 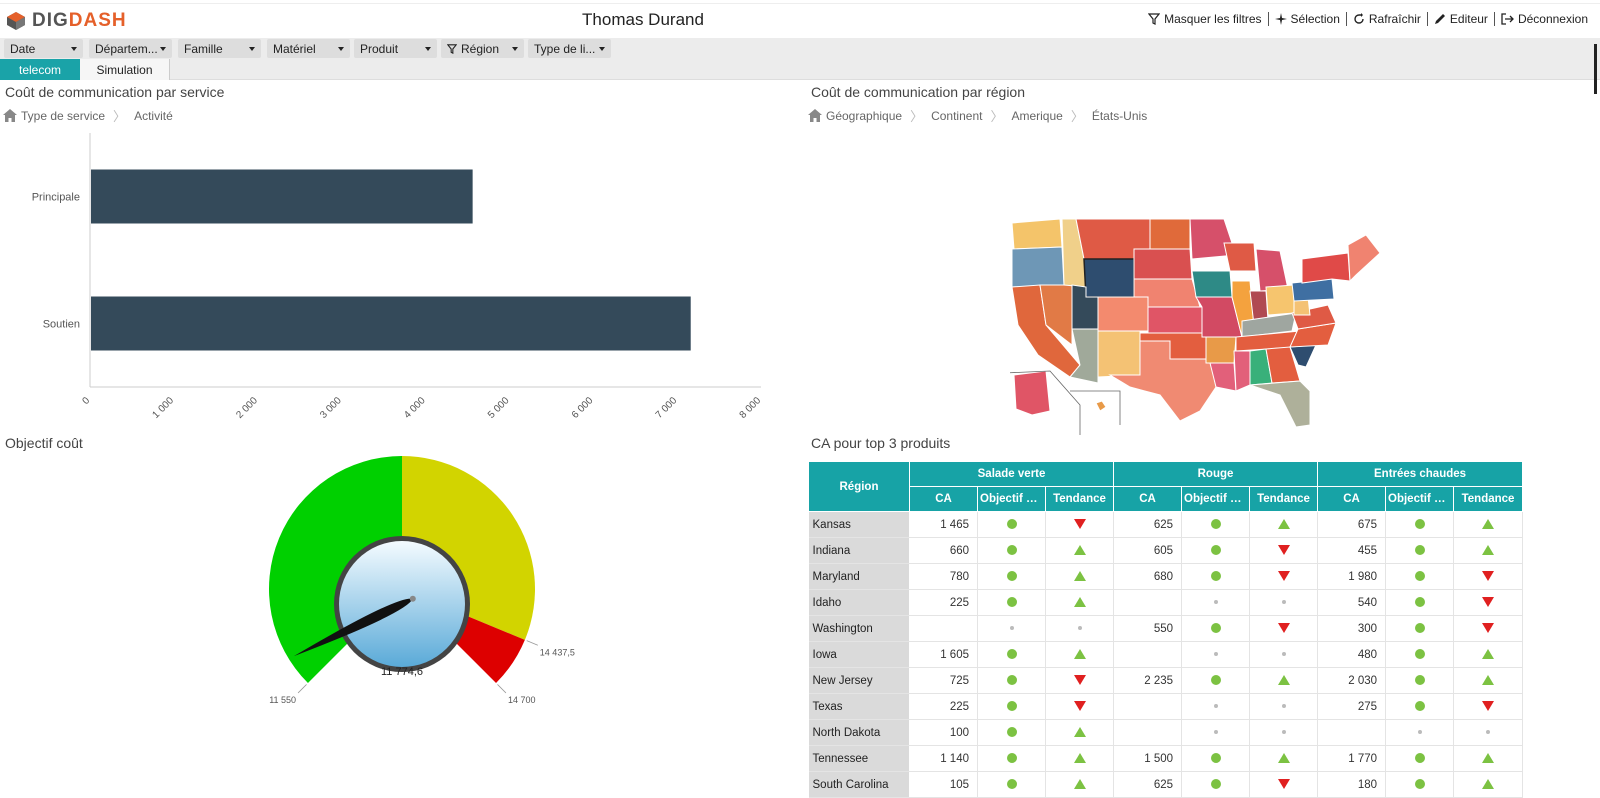 I want to click on map-region-south-dakota, so click(x=1163, y=264).